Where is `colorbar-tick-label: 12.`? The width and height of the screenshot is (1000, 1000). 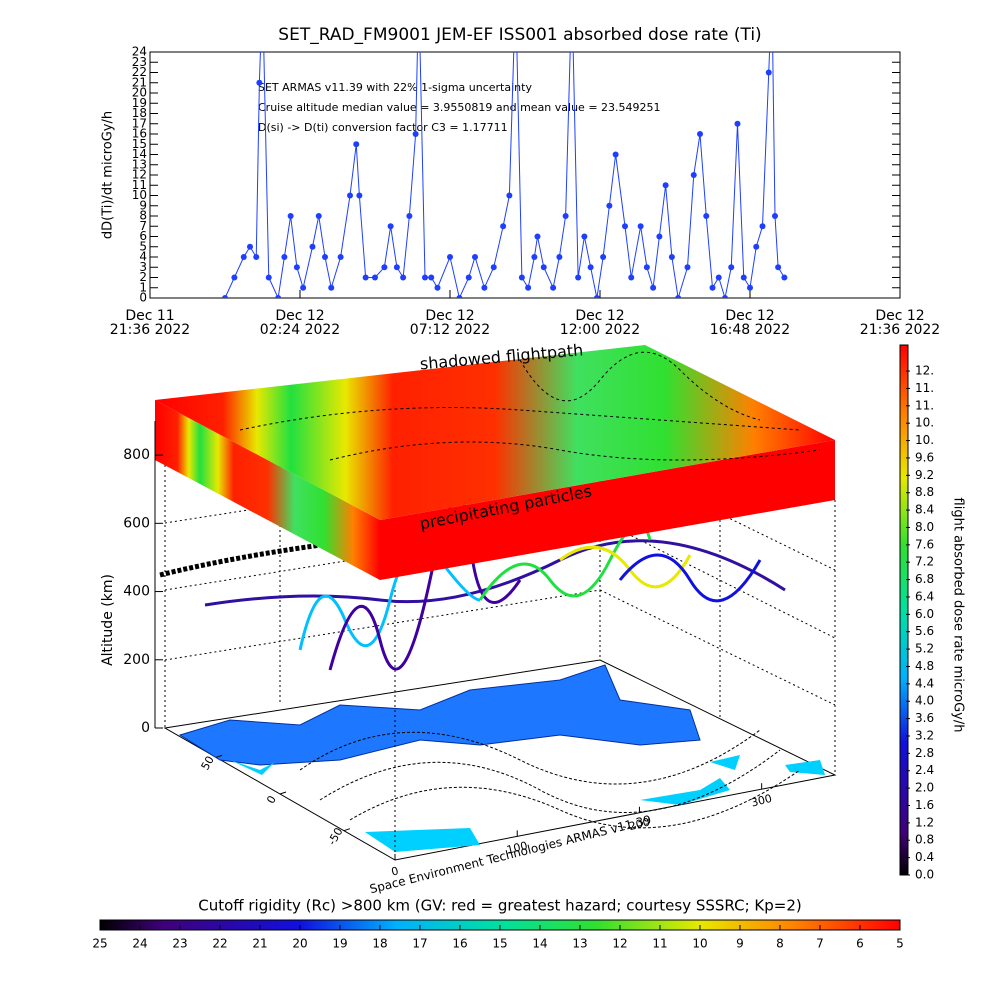 colorbar-tick-label: 12. is located at coordinates (924, 371).